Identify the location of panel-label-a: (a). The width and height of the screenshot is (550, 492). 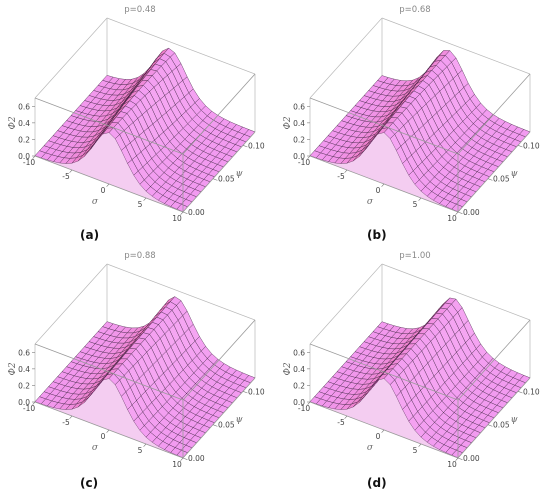
(90, 235).